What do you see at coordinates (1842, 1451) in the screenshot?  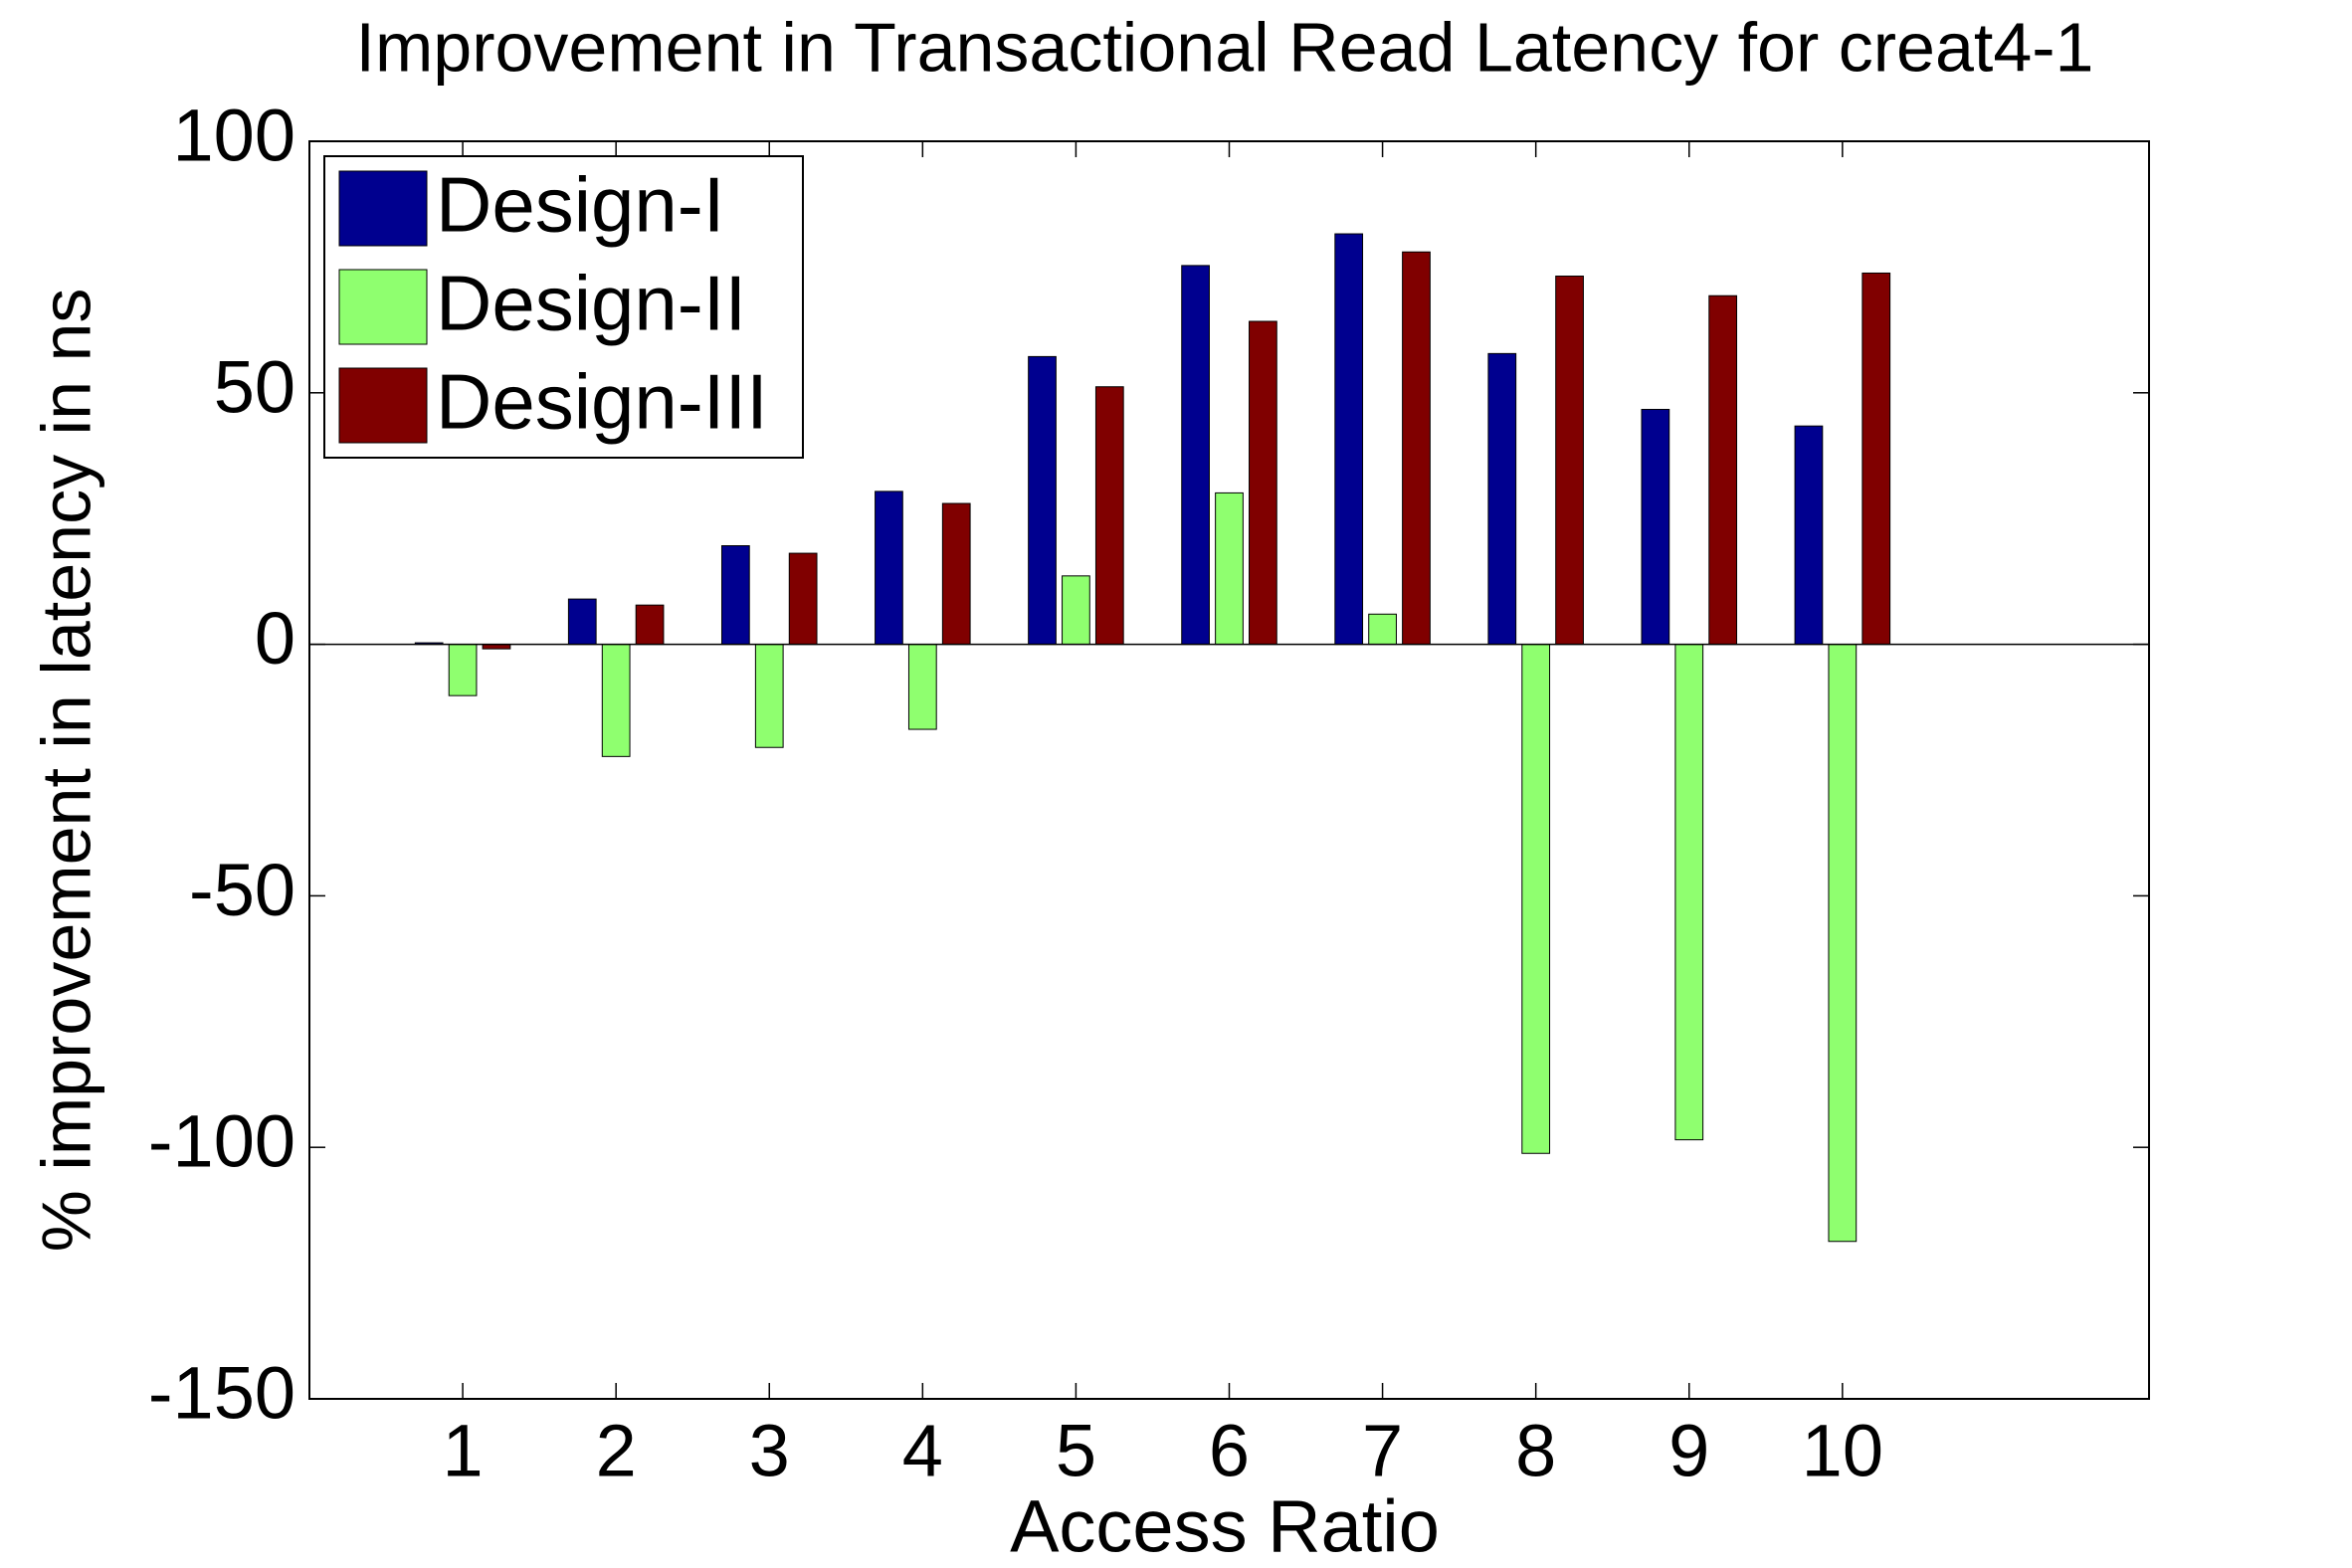 I see `x-tick-label: 10` at bounding box center [1842, 1451].